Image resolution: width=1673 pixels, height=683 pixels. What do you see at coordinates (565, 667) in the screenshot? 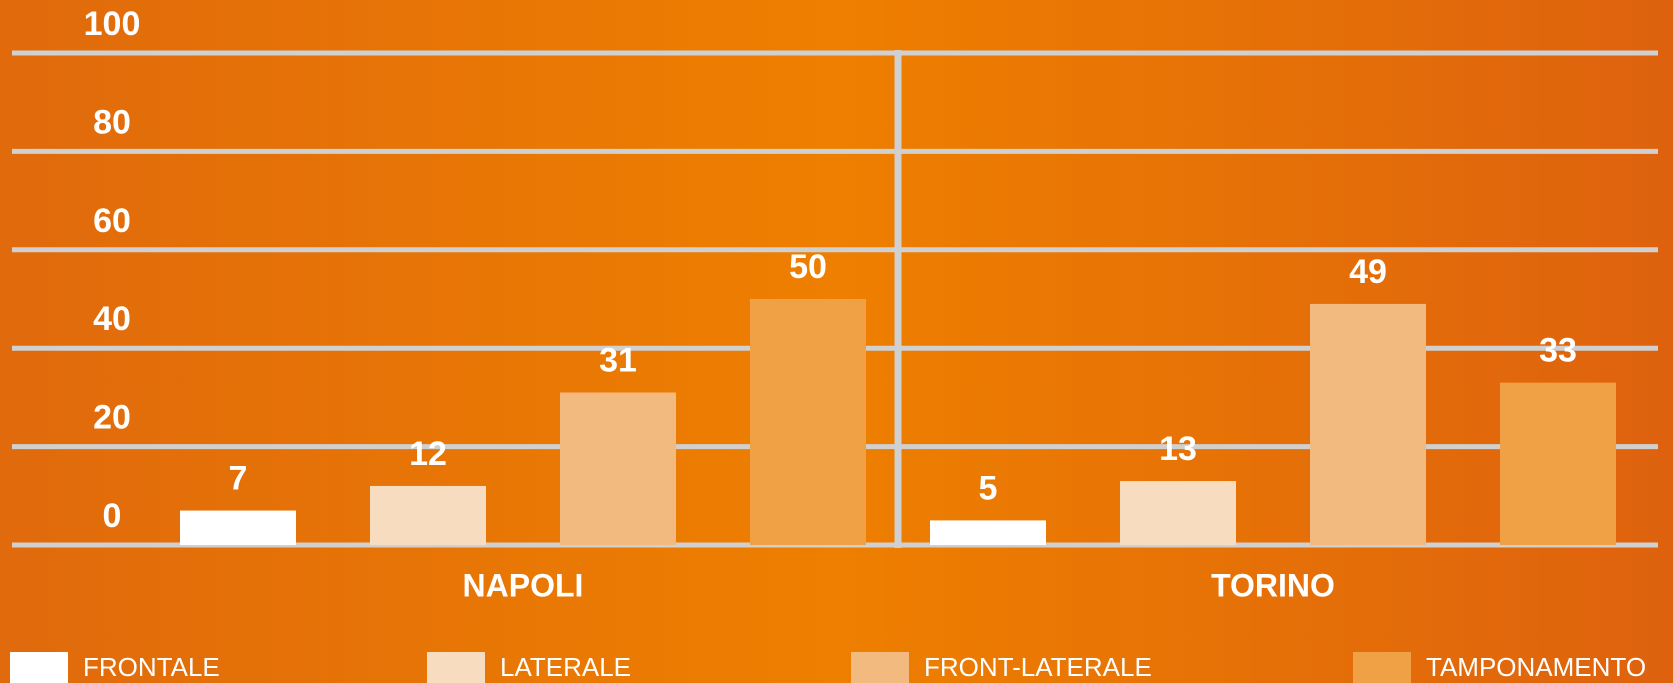
I see `legend-label: LATERALE` at bounding box center [565, 667].